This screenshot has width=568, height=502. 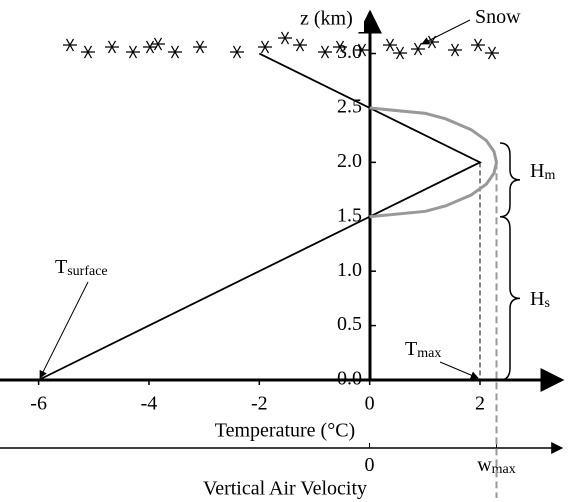 What do you see at coordinates (285, 431) in the screenshot?
I see `x-axis-label: Temperature (°C)` at bounding box center [285, 431].